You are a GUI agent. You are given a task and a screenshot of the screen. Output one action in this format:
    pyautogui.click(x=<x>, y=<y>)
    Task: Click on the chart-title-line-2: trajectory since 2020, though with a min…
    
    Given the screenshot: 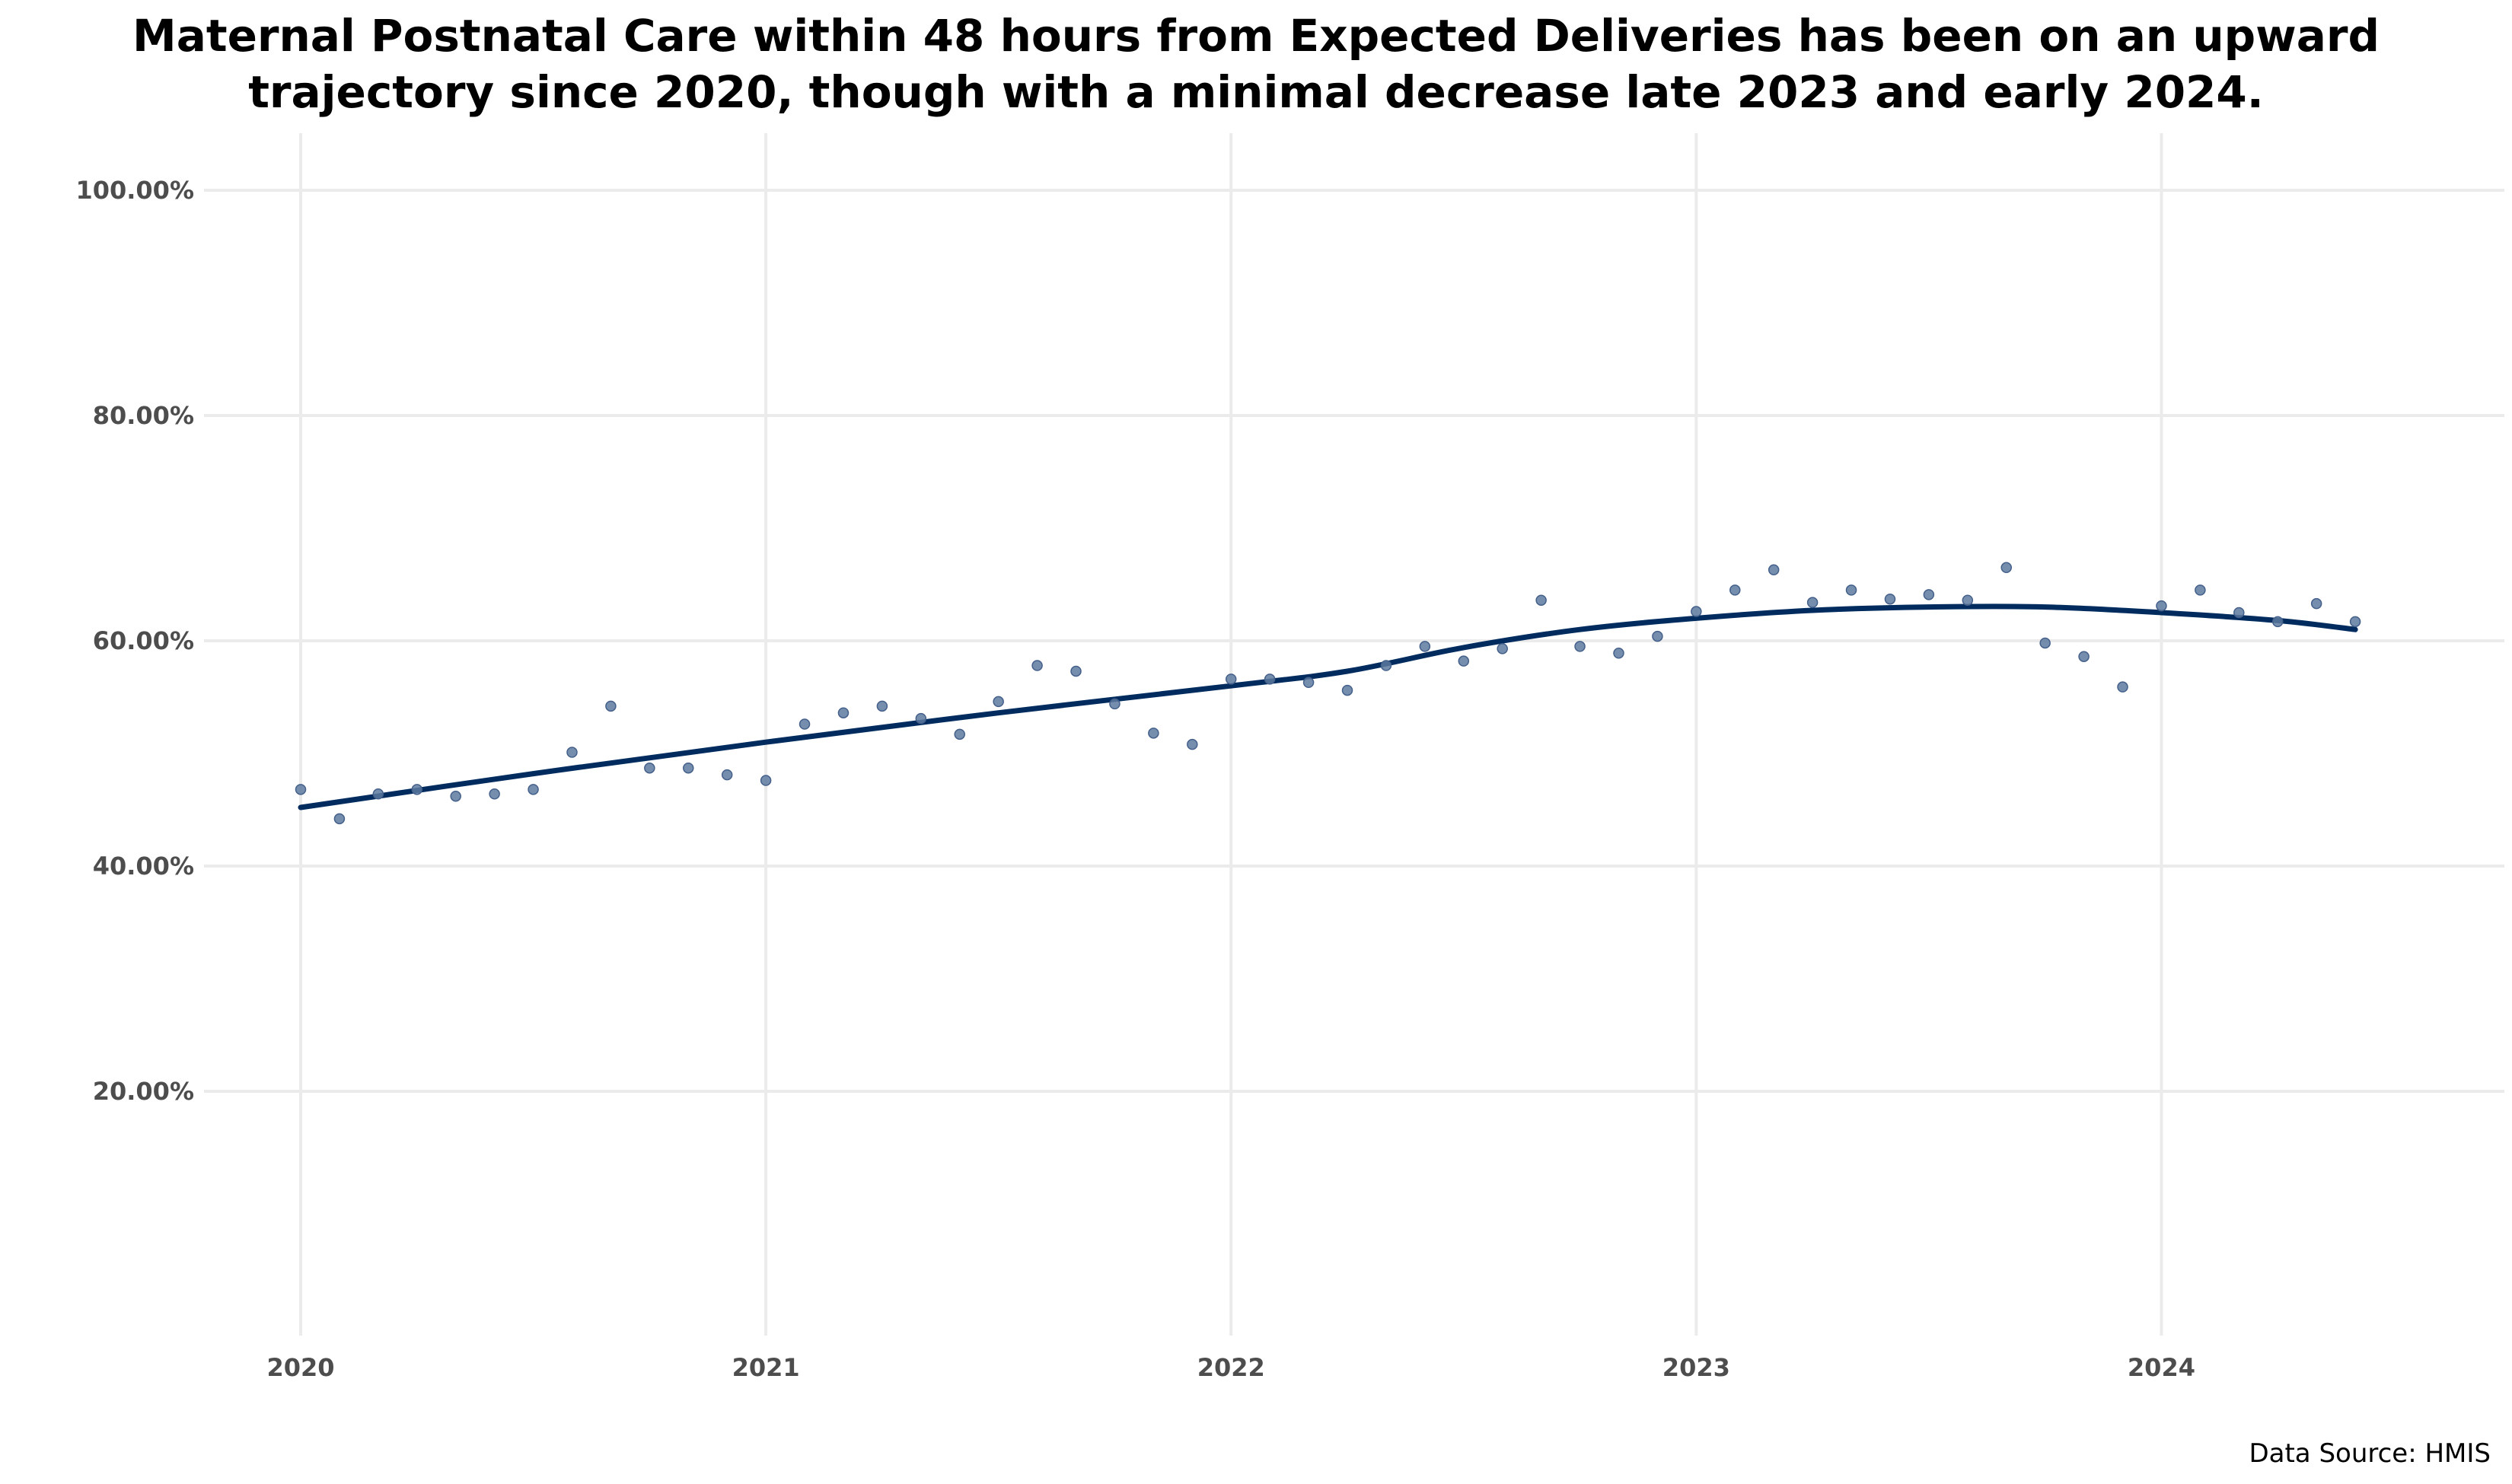 What is the action you would take?
    pyautogui.click(x=1256, y=92)
    